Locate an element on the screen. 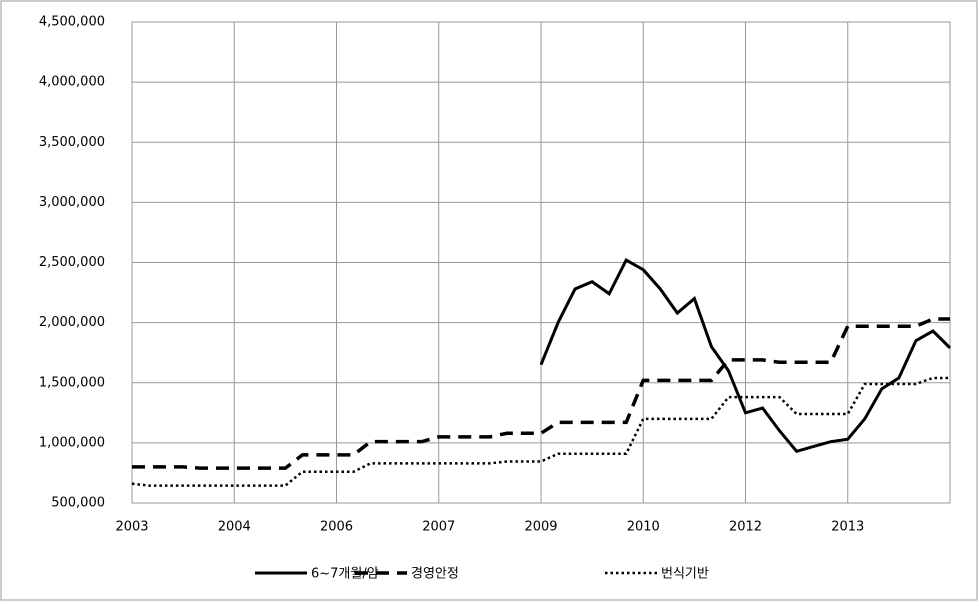  legend-label: 번식기반 is located at coordinates (685, 574).